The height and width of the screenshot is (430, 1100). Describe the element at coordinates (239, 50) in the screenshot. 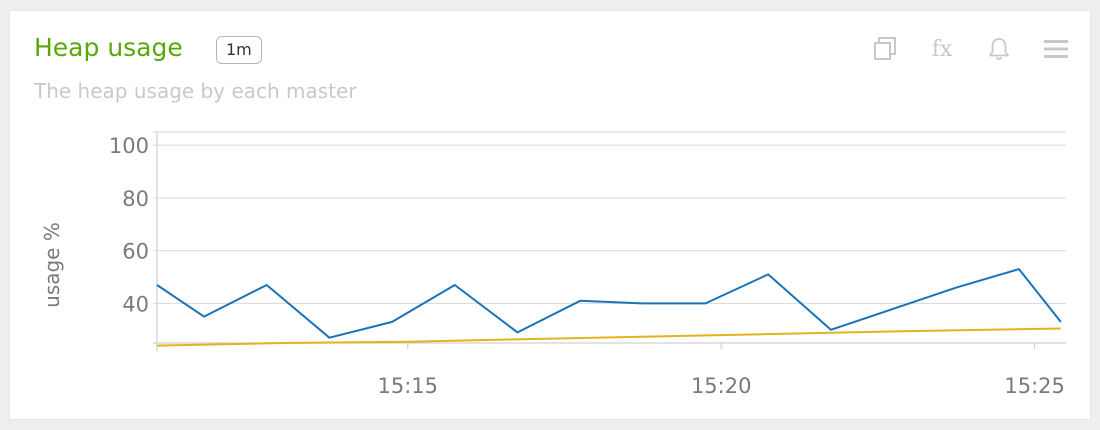

I see `interval-badge: 1m` at that location.